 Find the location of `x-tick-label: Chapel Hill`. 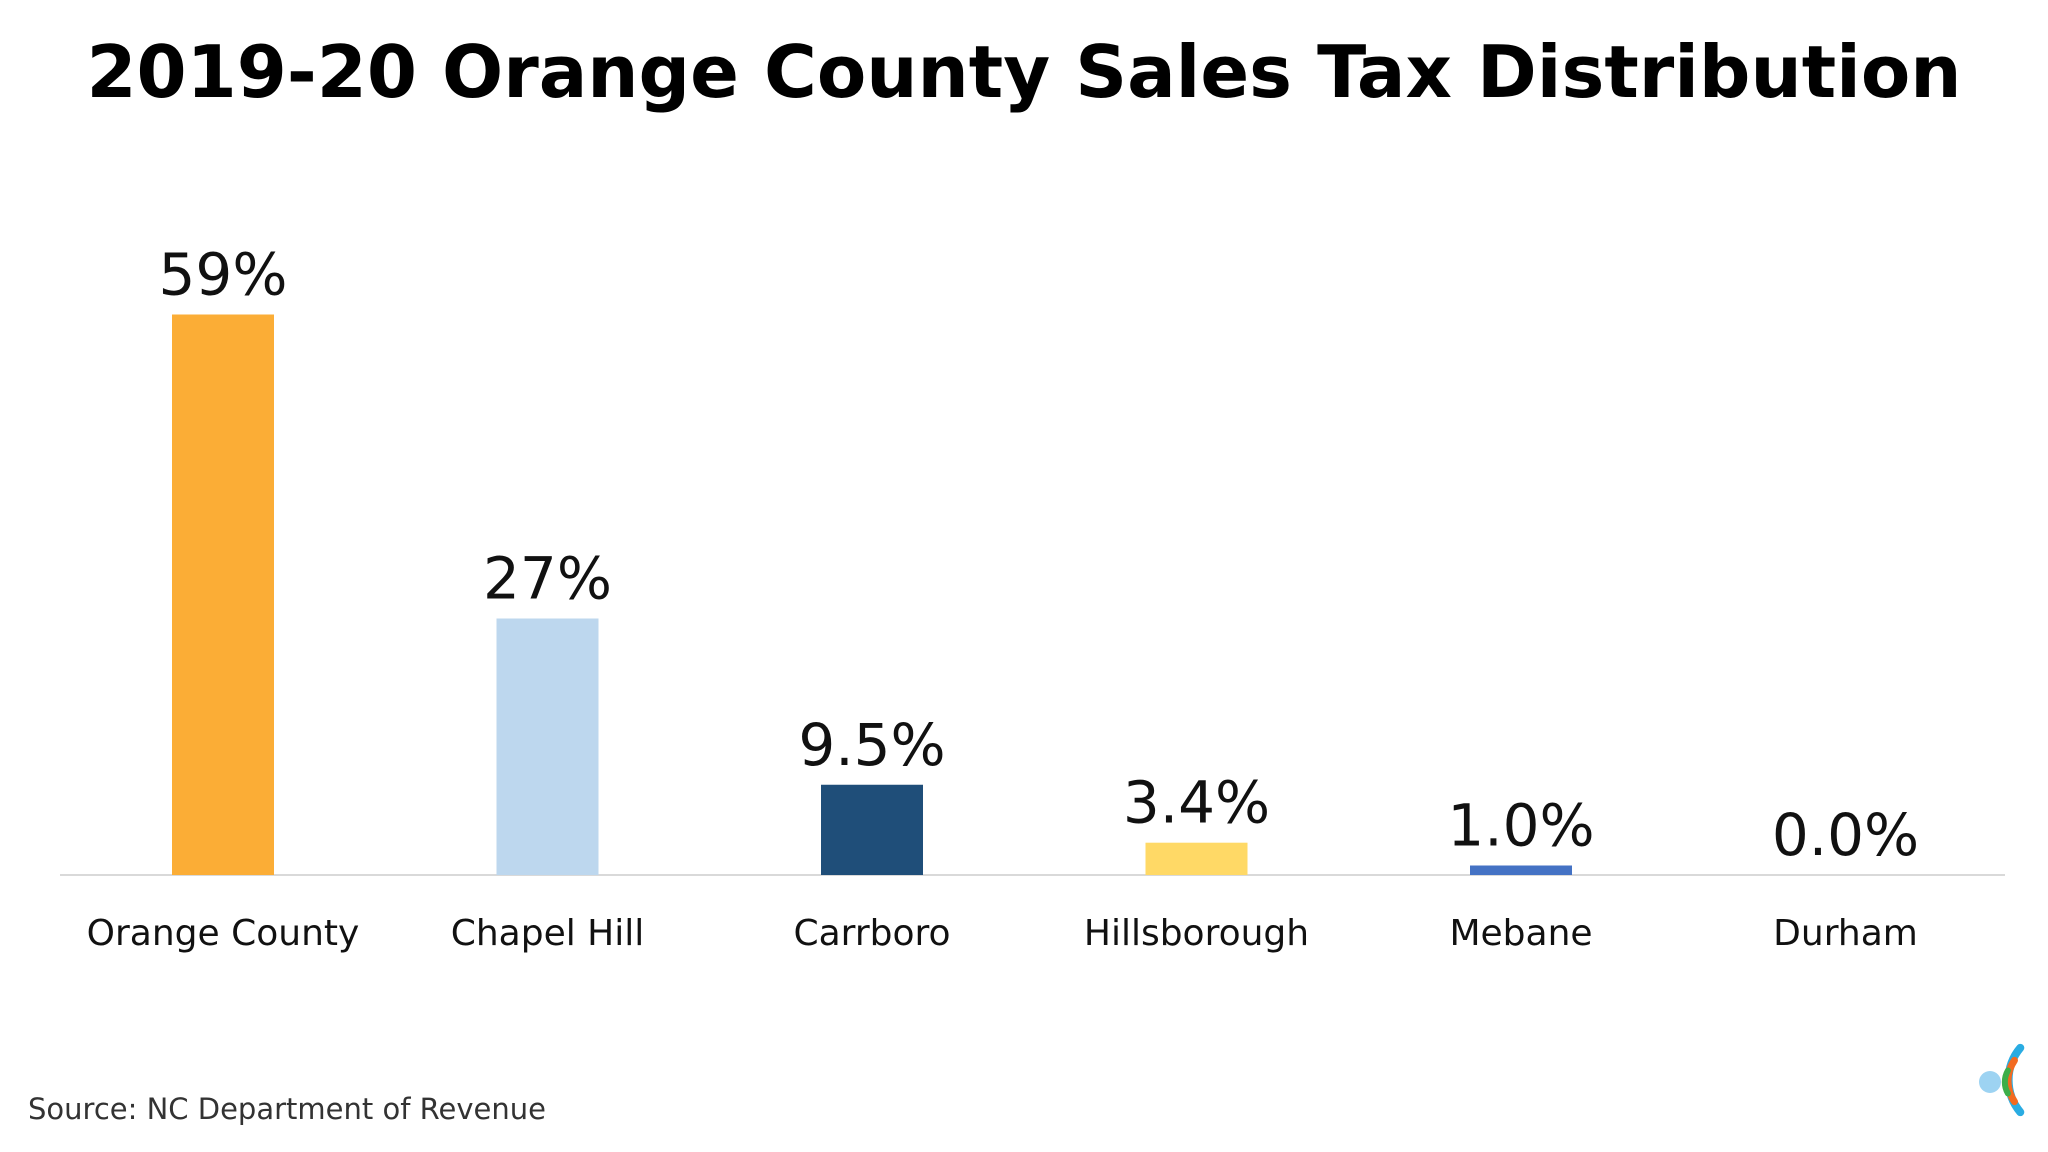

x-tick-label: Chapel Hill is located at coordinates (548, 933).